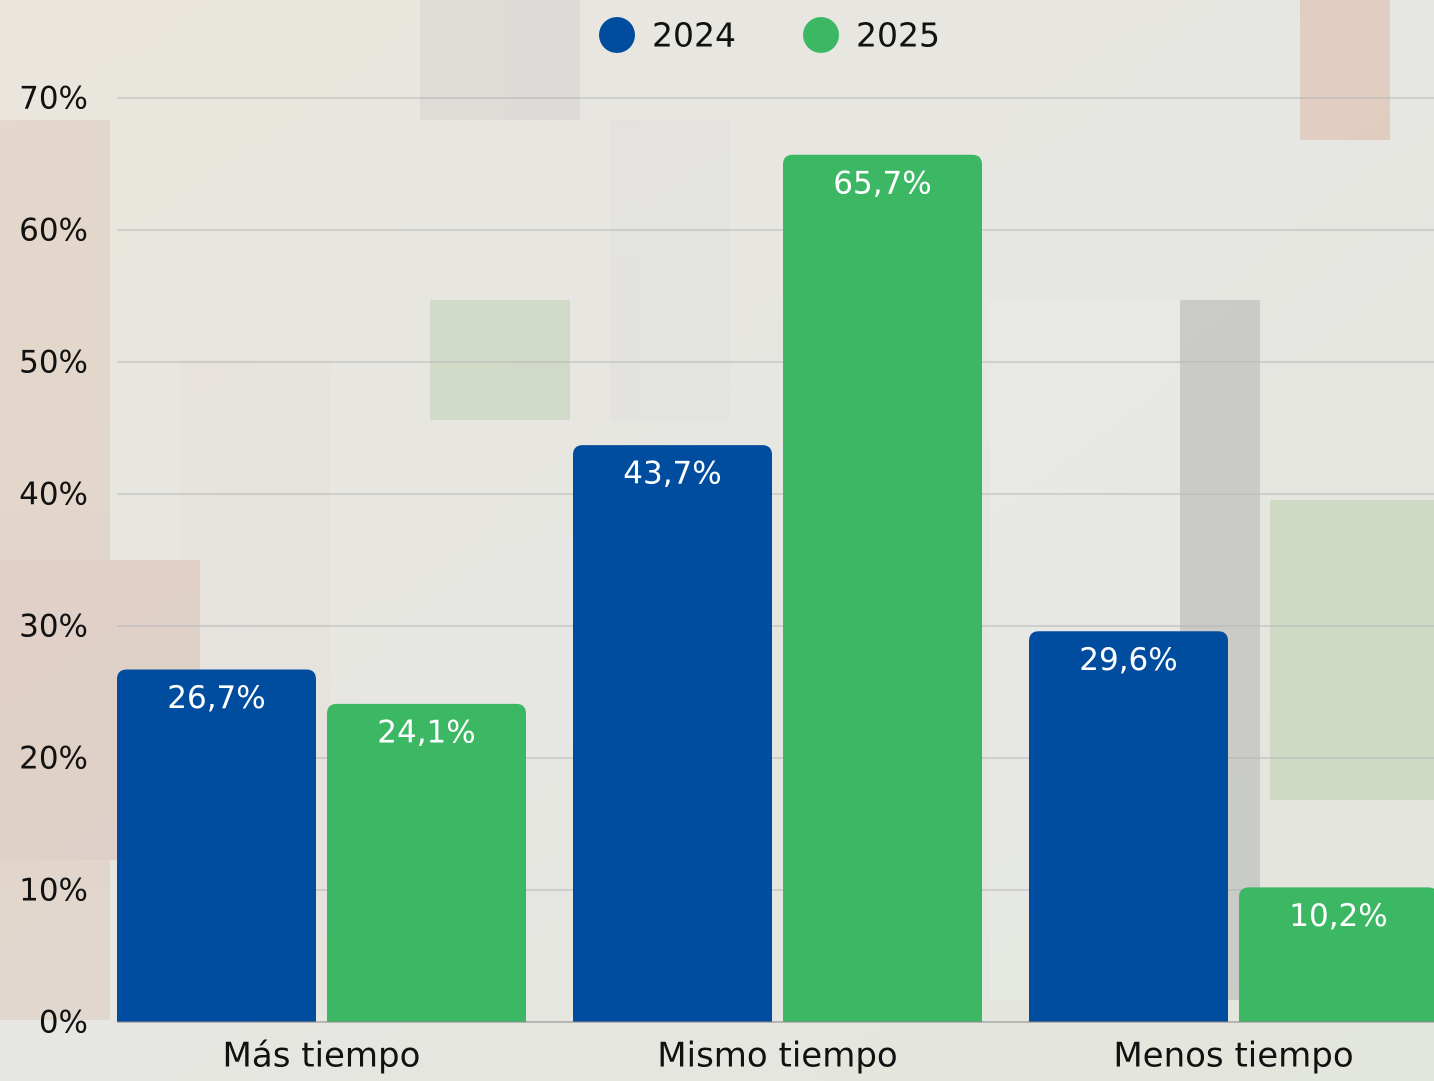 The height and width of the screenshot is (1081, 1434). What do you see at coordinates (63, 1023) in the screenshot?
I see `y-tick-label: 0%` at bounding box center [63, 1023].